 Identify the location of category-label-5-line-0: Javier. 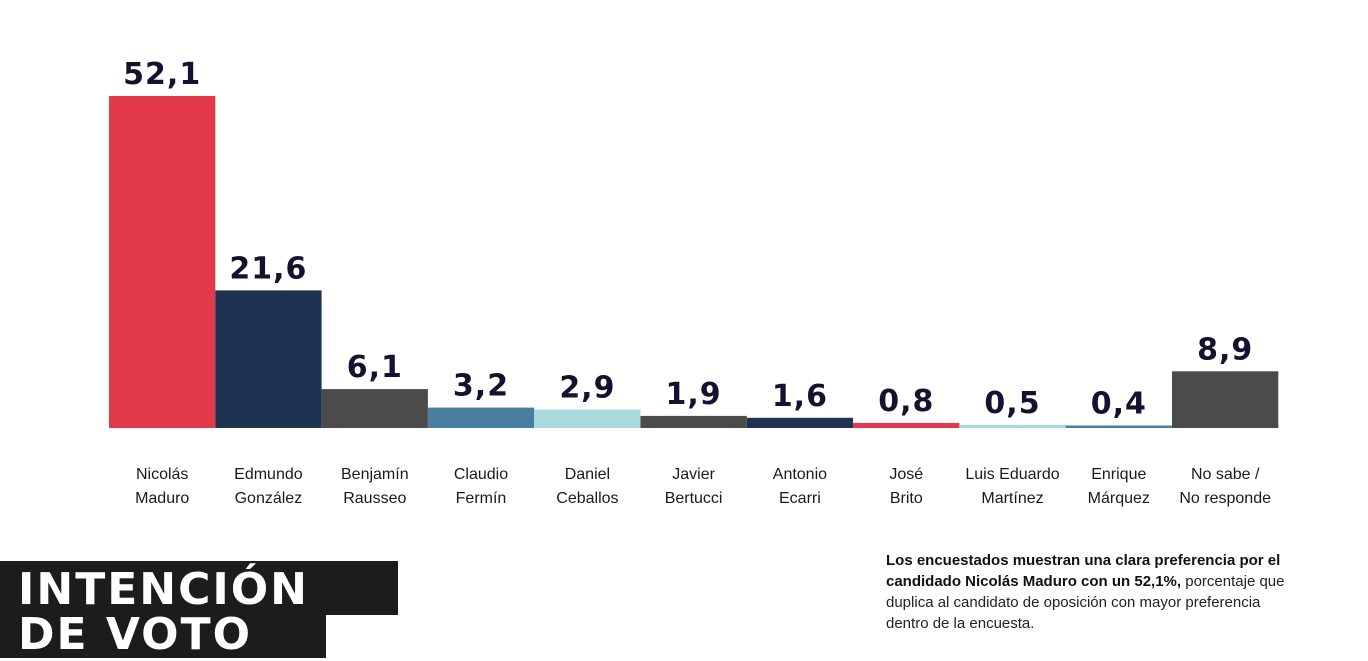
(693, 474).